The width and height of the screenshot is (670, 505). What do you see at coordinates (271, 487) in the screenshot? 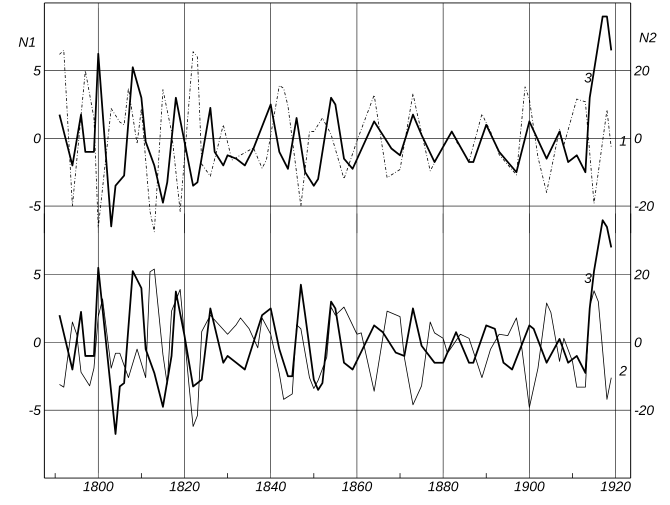
I see `x-tick-label: 1840` at bounding box center [271, 487].